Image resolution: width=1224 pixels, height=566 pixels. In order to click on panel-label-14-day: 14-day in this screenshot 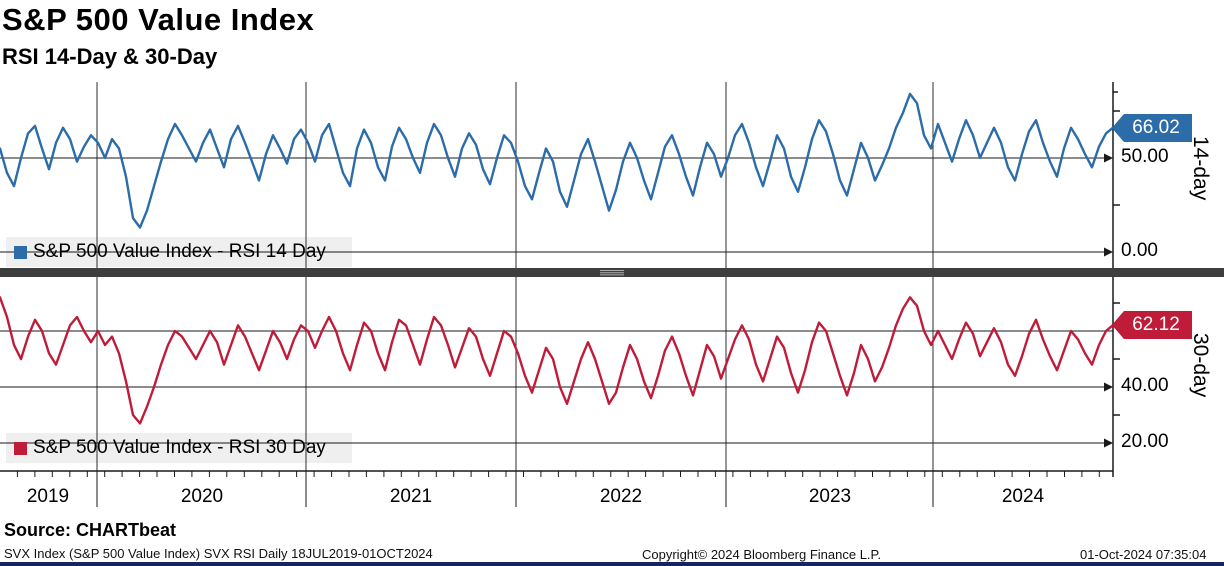, I will do `click(1200, 168)`.